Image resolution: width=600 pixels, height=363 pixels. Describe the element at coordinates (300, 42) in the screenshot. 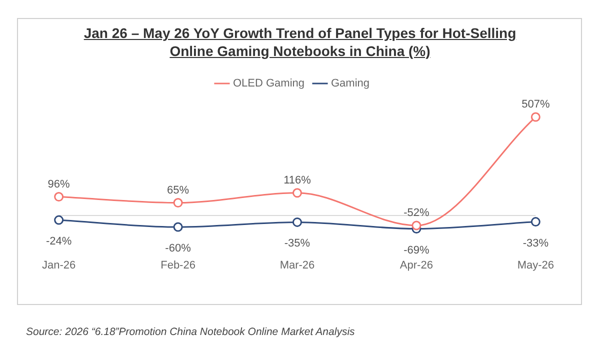

I see `chart-title: Jan 26 – May 26 YoY Growth Trend of Panel Types for Hot-Selling Online Gaming Notebooks in China (%)` at that location.